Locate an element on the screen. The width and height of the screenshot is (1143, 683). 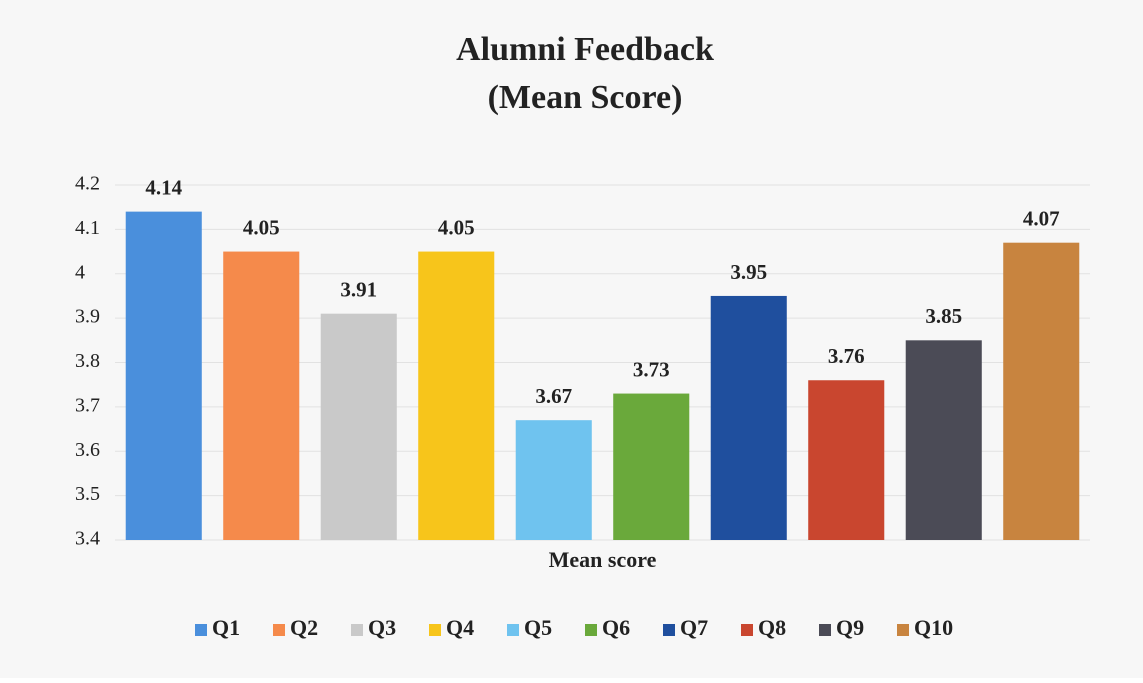
y-tick-label: 3.6 is located at coordinates (87, 450).